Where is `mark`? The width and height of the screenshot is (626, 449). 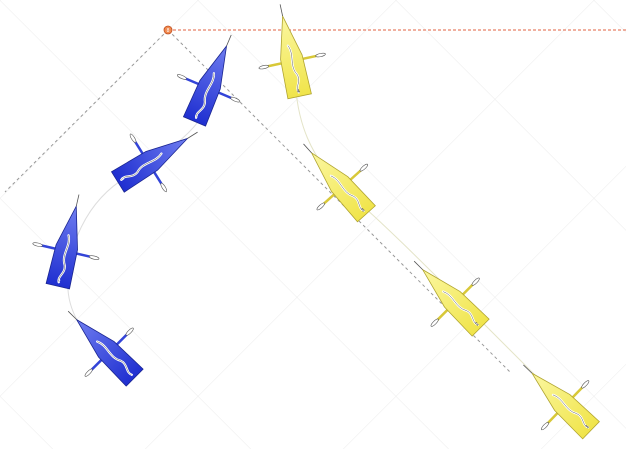
mark is located at coordinates (168, 30).